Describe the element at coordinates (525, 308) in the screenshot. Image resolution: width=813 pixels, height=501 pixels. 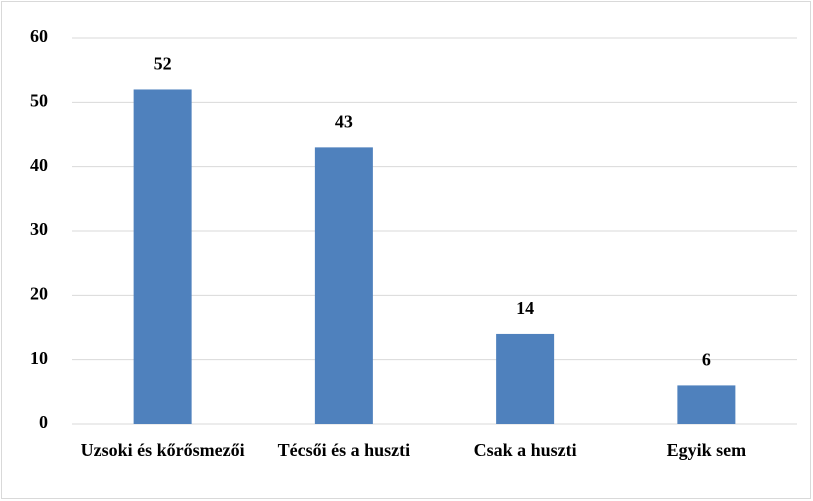
I see `data-label: 14` at that location.